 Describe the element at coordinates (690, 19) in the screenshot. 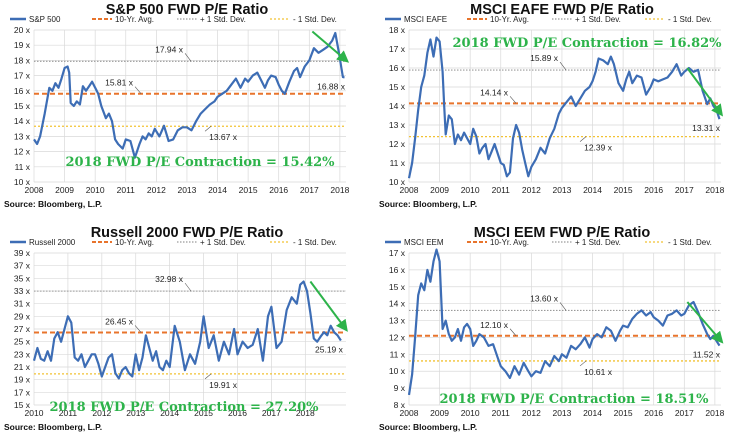

I see `legend-minus-label: - 1 Std. Dev.` at that location.